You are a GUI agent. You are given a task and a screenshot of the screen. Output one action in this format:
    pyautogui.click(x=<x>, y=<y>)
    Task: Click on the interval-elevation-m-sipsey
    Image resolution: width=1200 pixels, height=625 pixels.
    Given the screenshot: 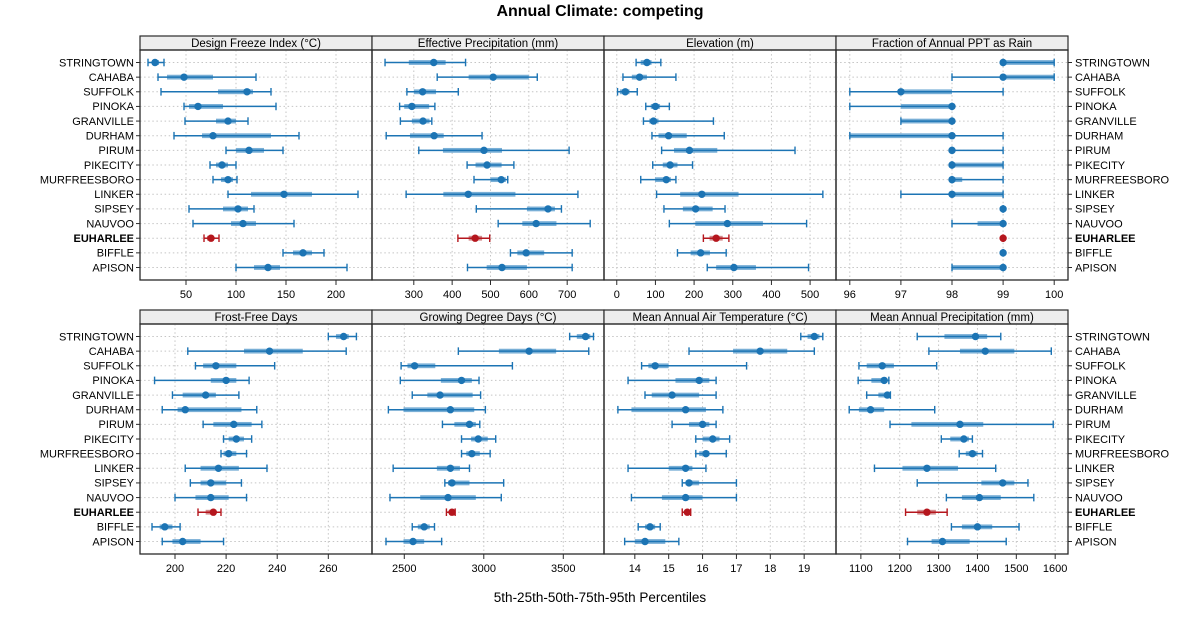 What is the action you would take?
    pyautogui.click(x=694, y=209)
    